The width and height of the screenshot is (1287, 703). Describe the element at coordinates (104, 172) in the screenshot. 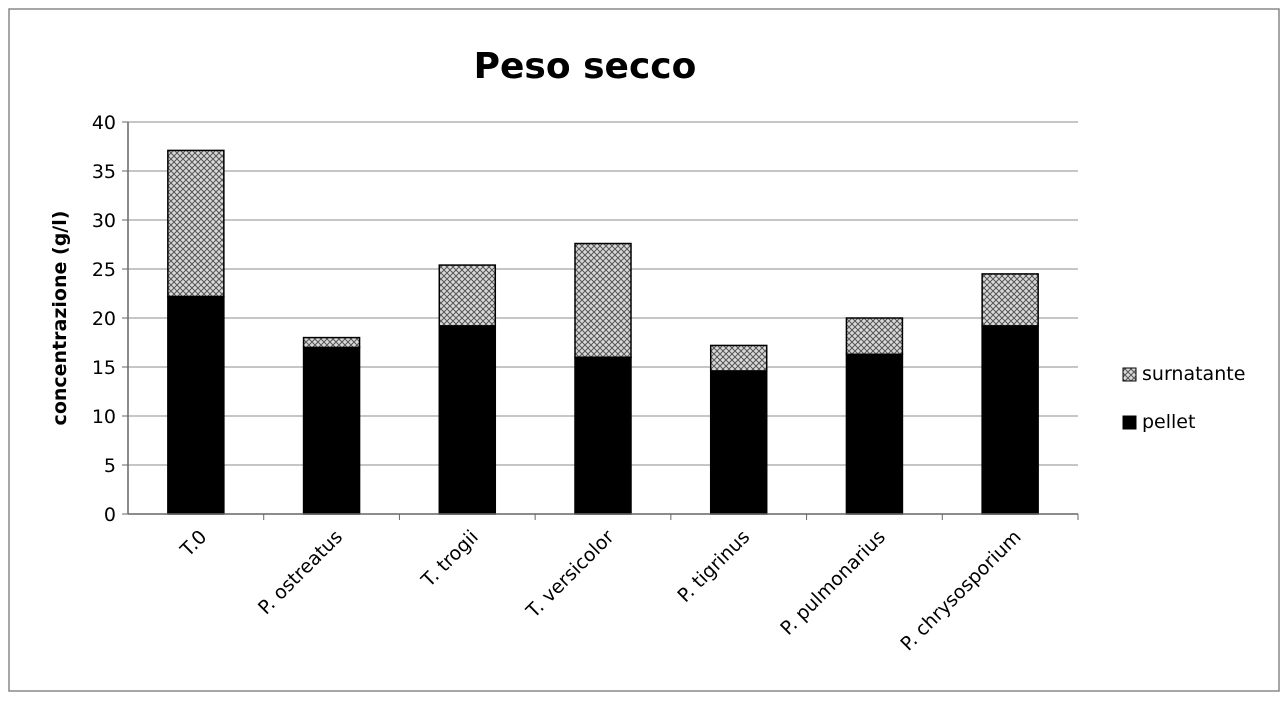

I see `y-tick-label: 35` at that location.